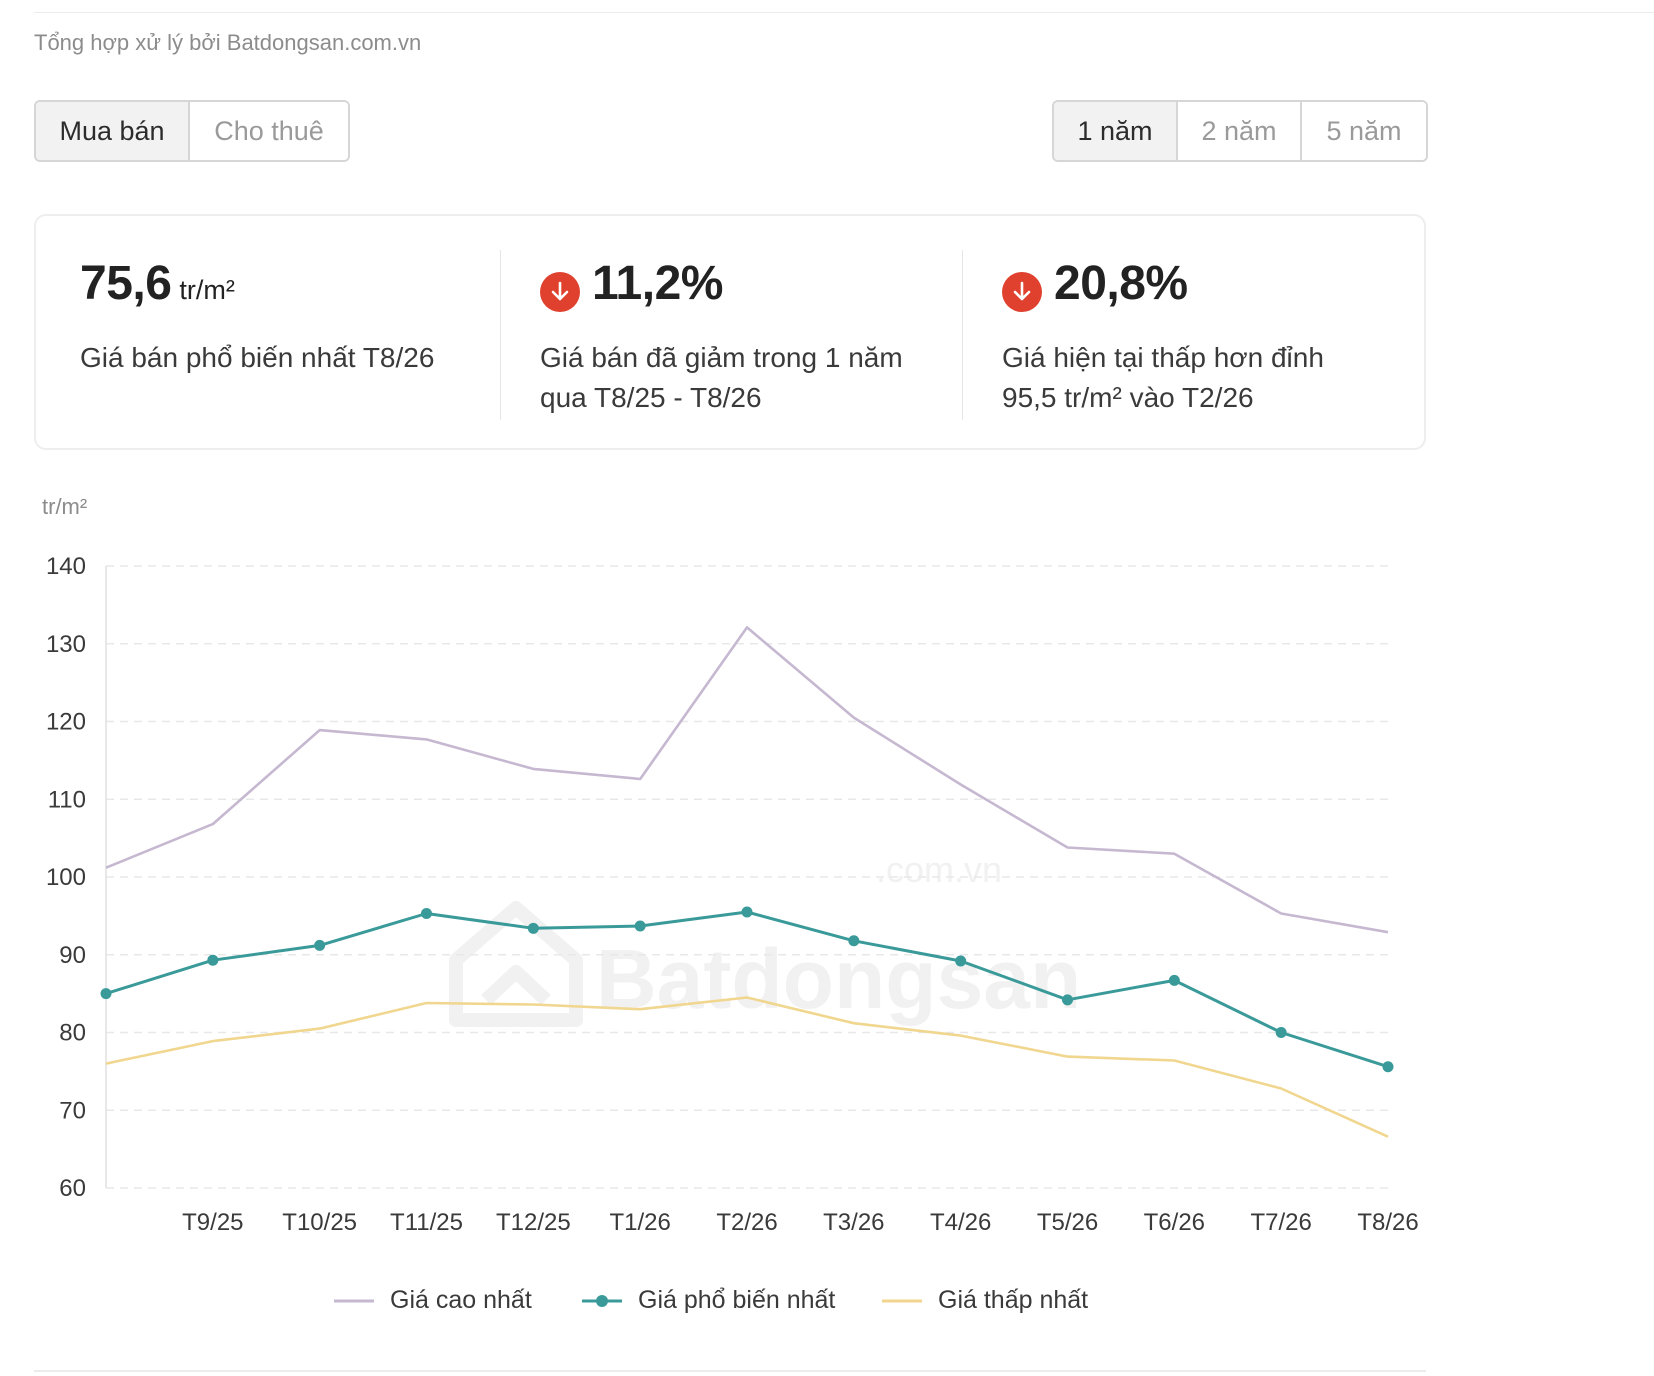 The width and height of the screenshot is (1654, 1376). I want to click on tab-mua-ban: Mua bán, so click(113, 131).